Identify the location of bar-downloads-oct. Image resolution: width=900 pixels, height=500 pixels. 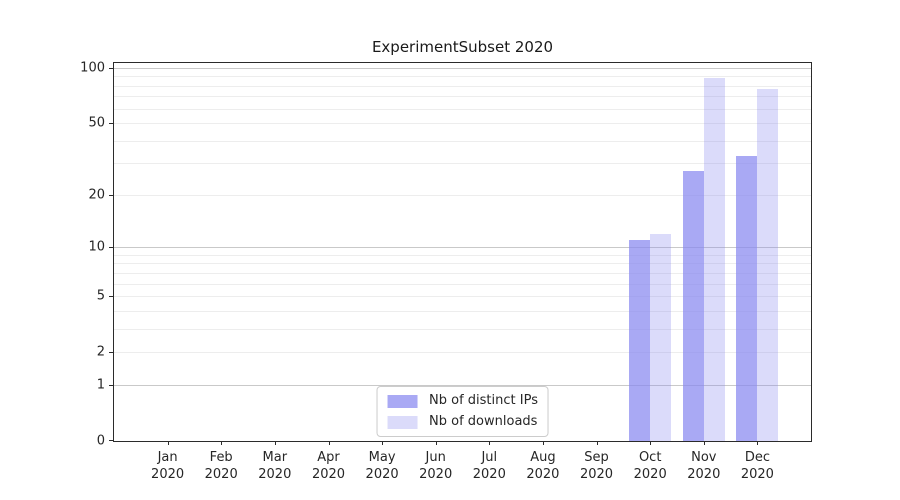
(661, 337).